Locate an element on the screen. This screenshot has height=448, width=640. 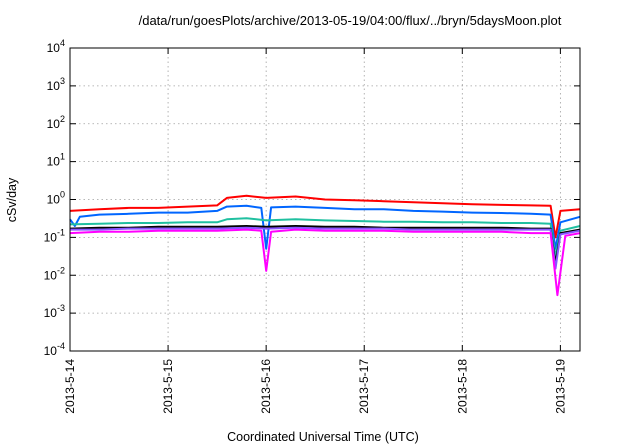
y-tick-label: 10¹ is located at coordinates (56, 160).